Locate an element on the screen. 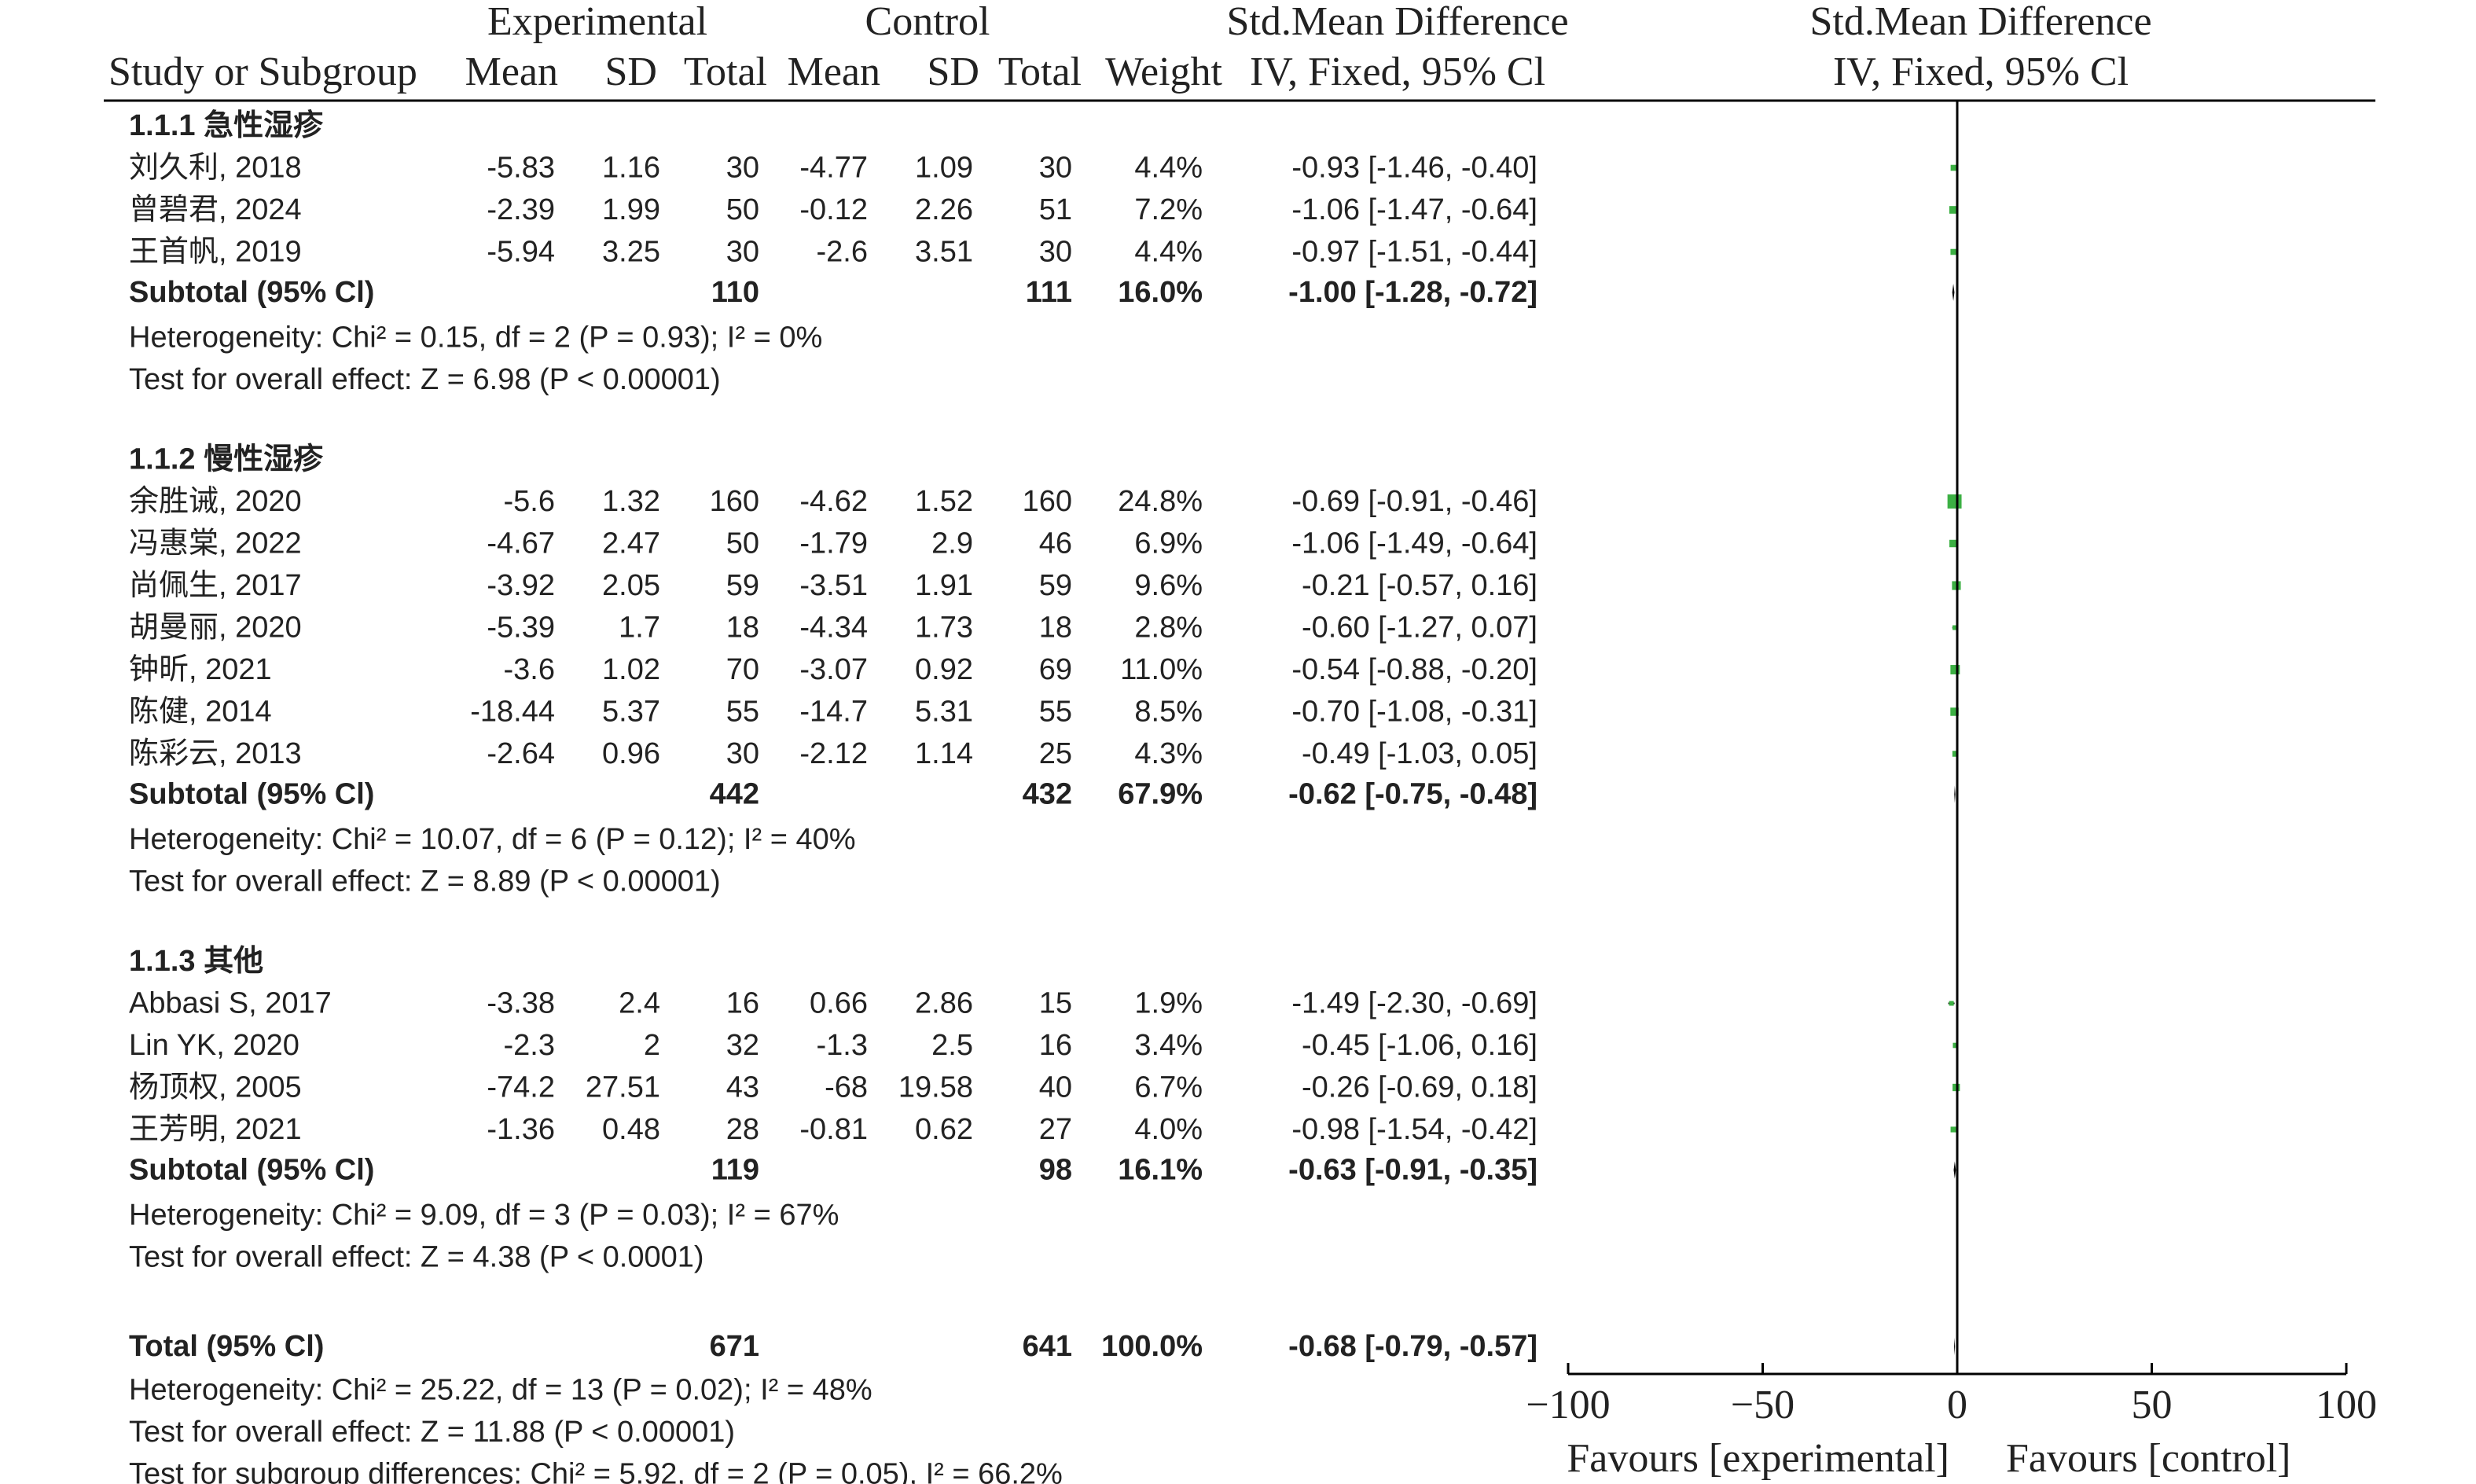 The image size is (2476, 1484). study-c-total: 51 is located at coordinates (1056, 209).